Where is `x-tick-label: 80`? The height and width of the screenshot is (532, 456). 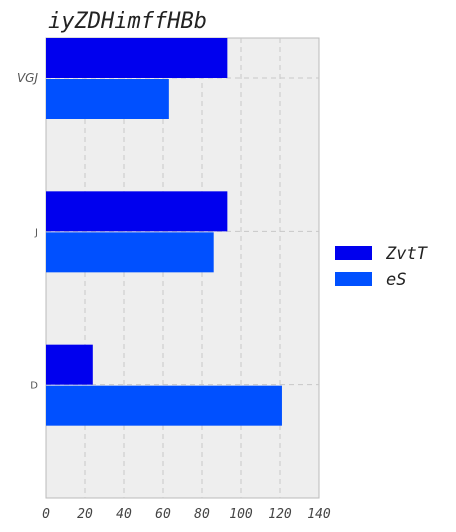
x-tick-label: 80 is located at coordinates (202, 514).